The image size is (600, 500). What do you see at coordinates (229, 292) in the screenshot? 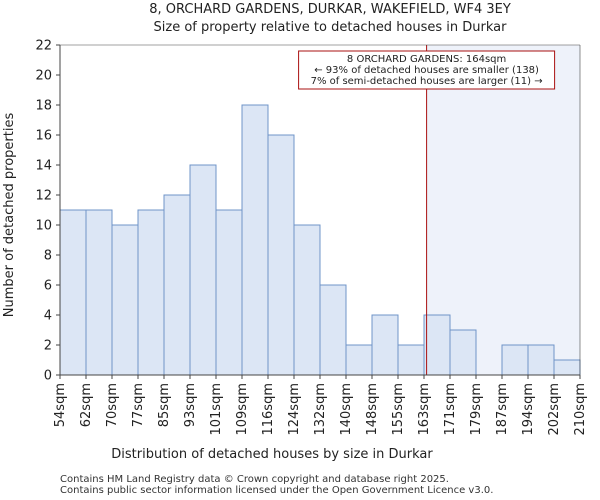
I see `bar-101sqm` at bounding box center [229, 292].